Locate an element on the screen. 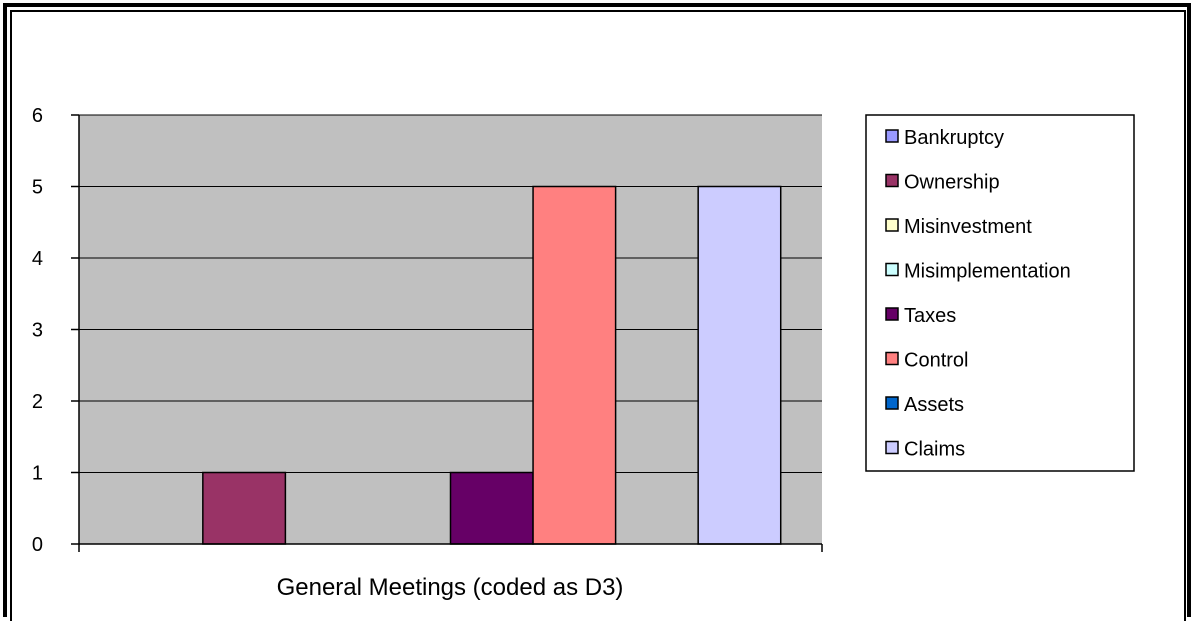 Image resolution: width=1198 pixels, height=621 pixels. x-category-label: General Meetings (coded as D3) is located at coordinates (450, 587).